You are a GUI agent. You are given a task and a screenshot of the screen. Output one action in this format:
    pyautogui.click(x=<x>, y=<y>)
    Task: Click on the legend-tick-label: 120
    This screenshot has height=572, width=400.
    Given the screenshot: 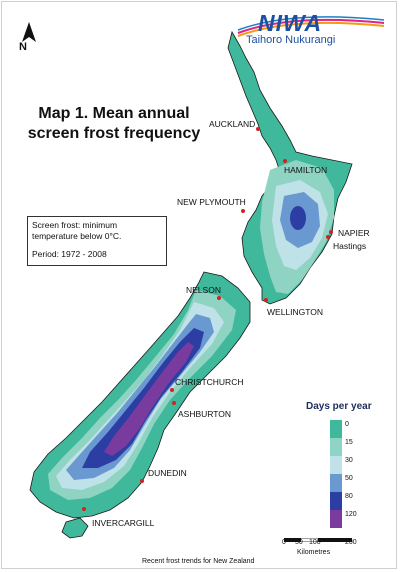 What is the action you would take?
    pyautogui.click(x=351, y=514)
    